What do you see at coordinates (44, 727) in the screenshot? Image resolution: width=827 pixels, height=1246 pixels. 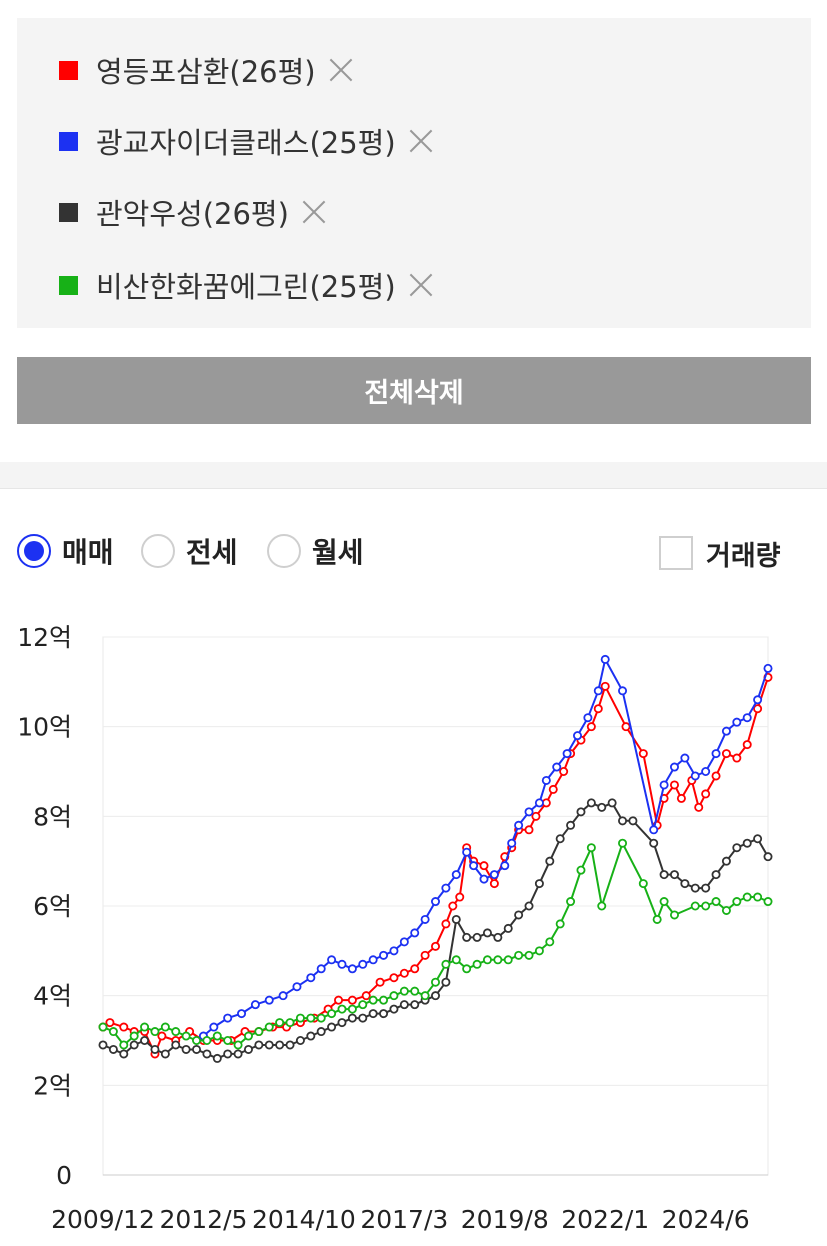 I see `y-tick-label: 10억` at bounding box center [44, 727].